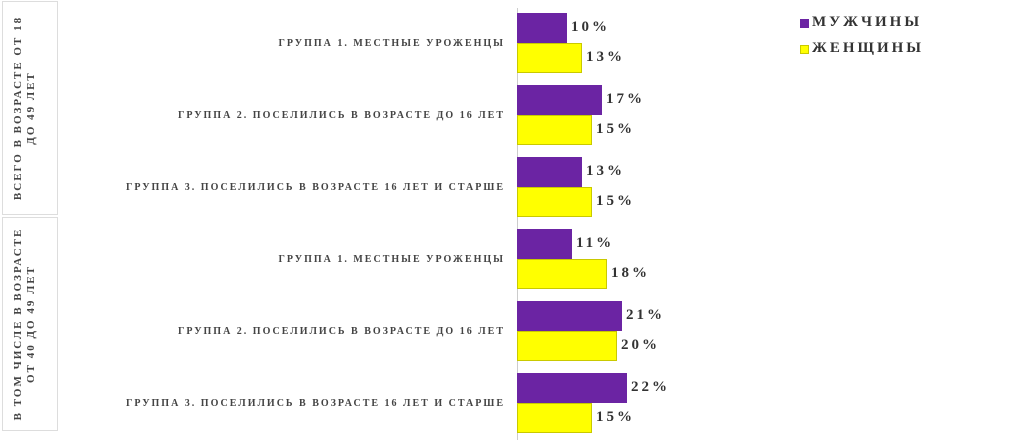 The image size is (1028, 445). Describe the element at coordinates (640, 345) in the screenshot. I see `value-label: 20%` at that location.